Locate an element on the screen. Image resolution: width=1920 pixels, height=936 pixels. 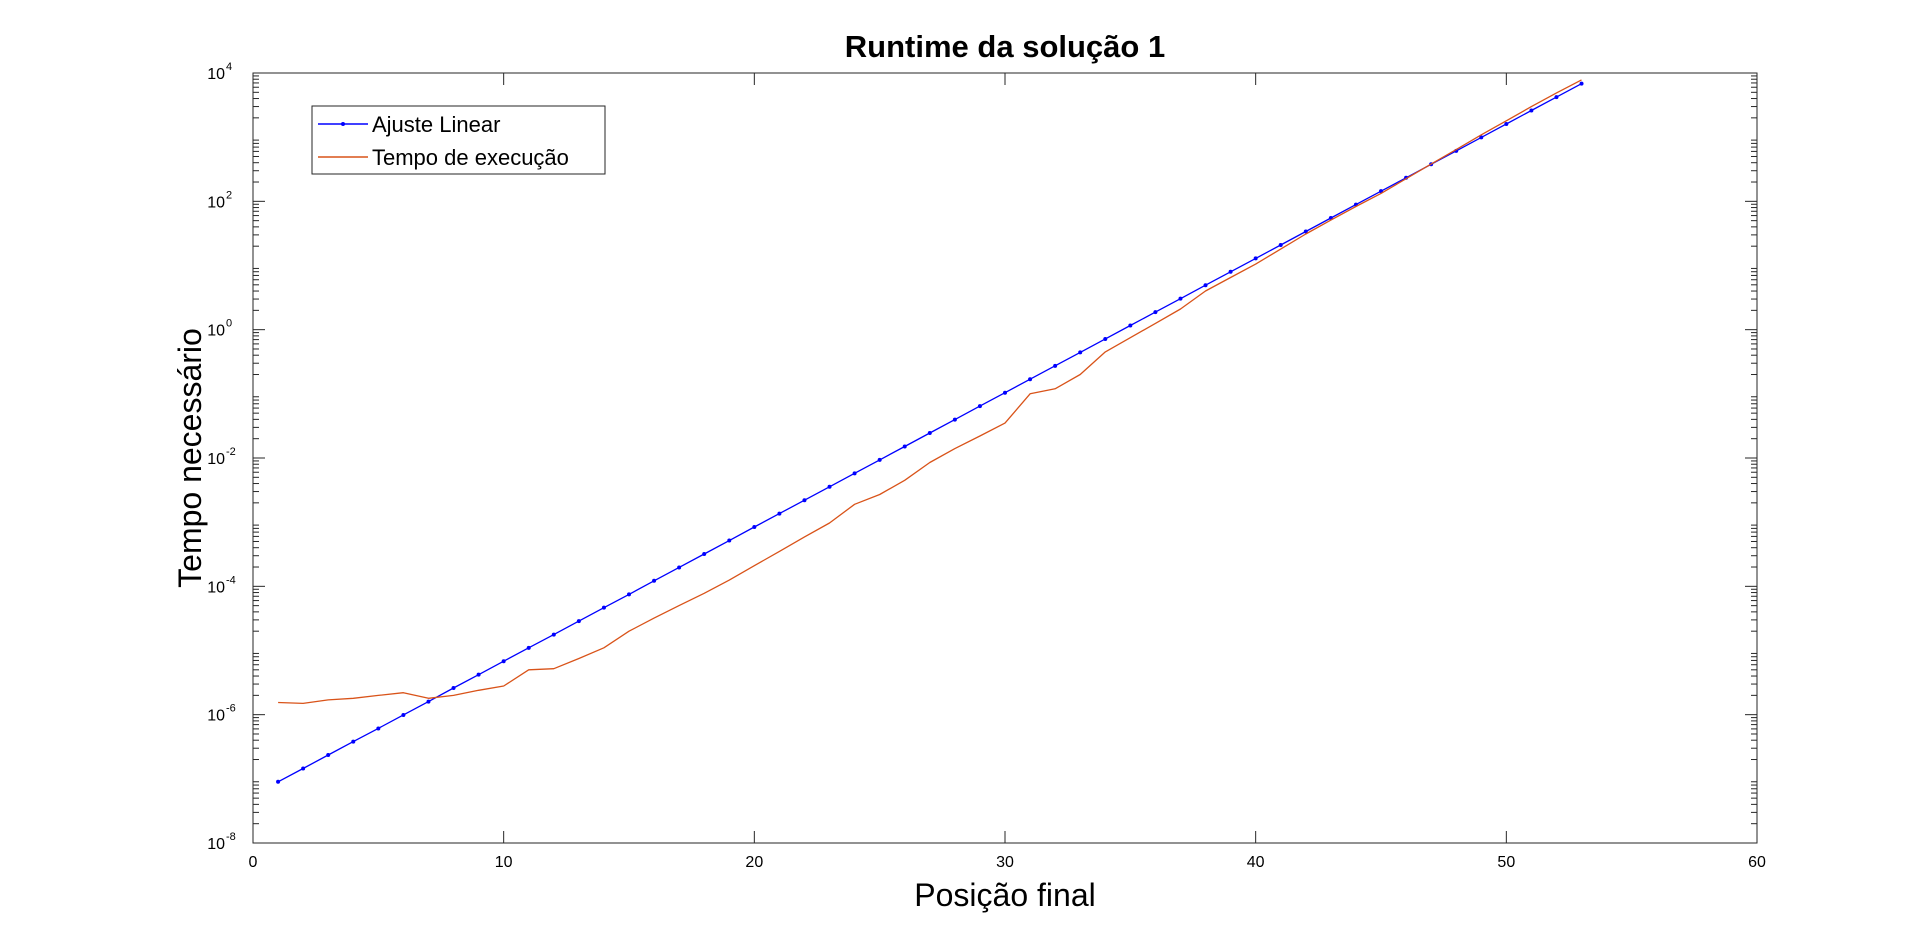
x-tick-label: 0 is located at coordinates (253, 862).